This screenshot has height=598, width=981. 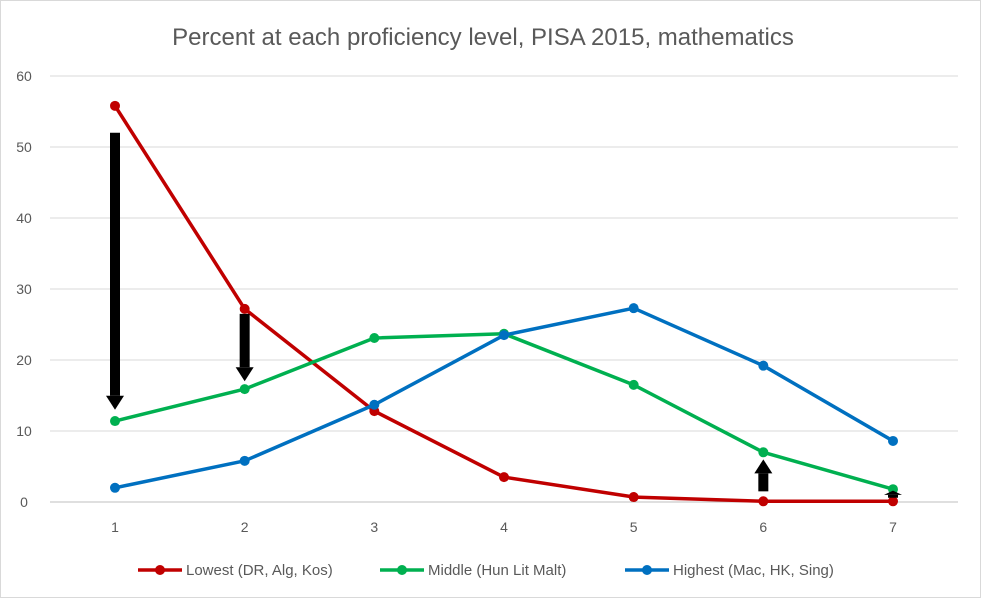 I want to click on y-tick-label: 0, so click(x=24, y=502).